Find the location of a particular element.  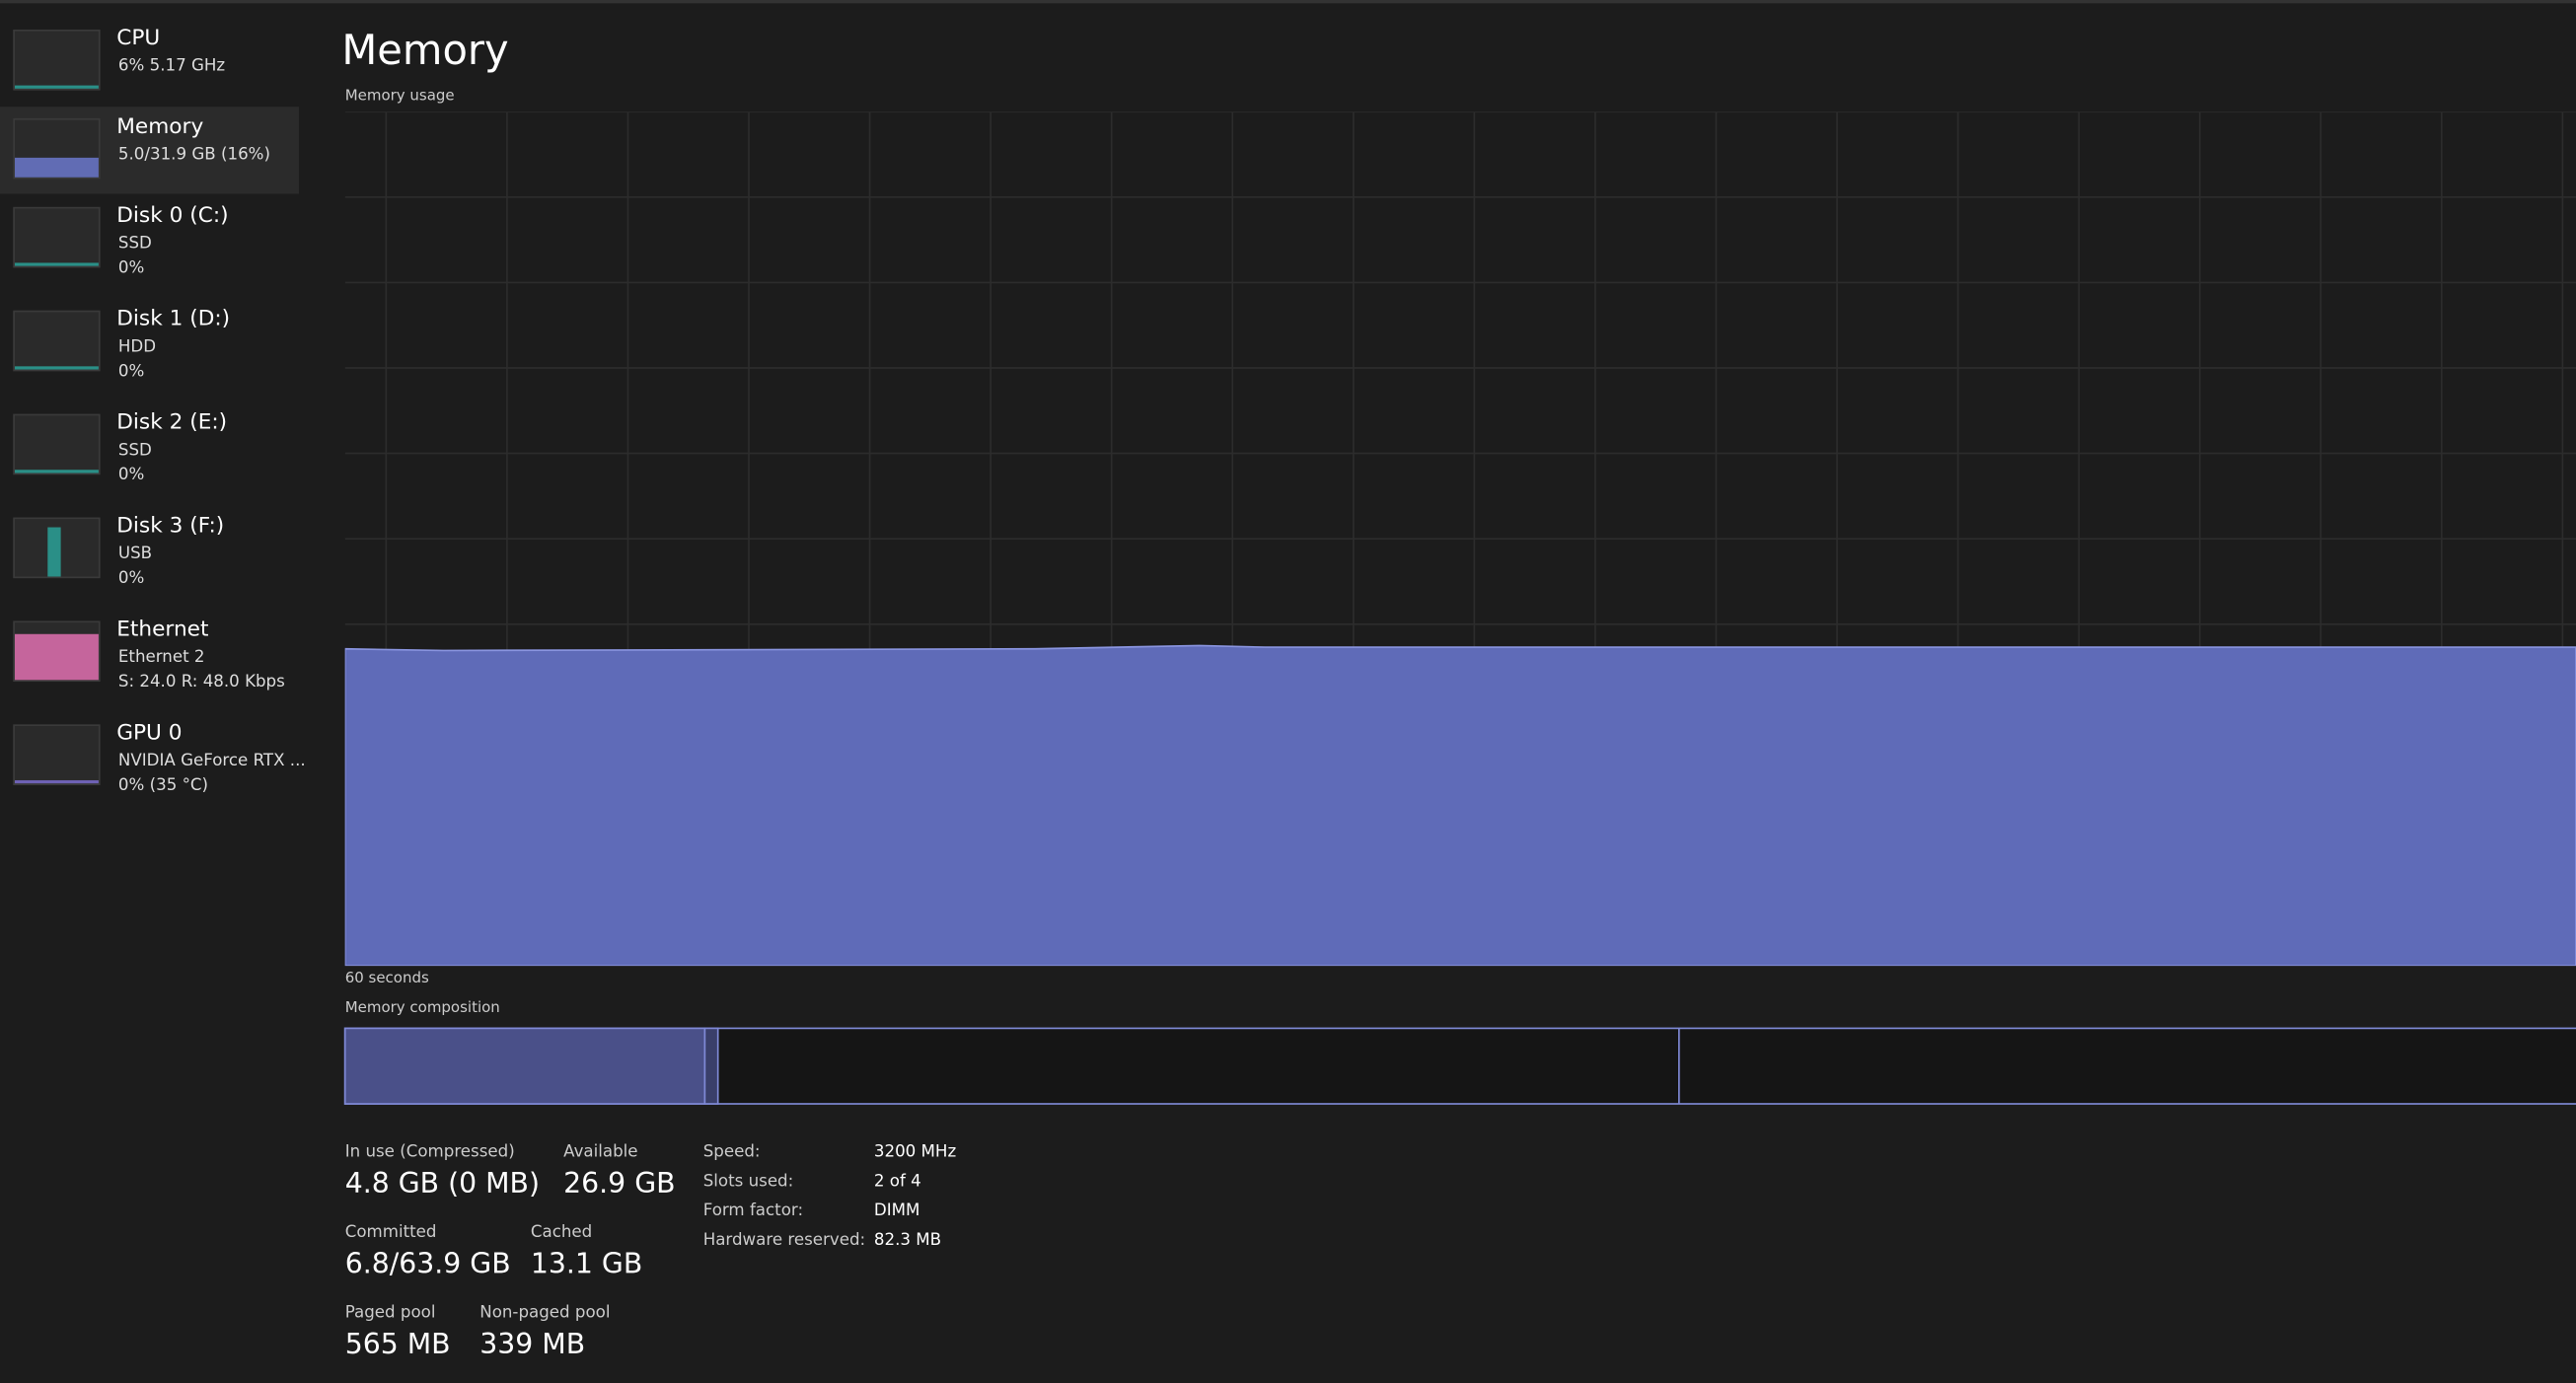

item-detail: 6% 5.17 GHz is located at coordinates (171, 66).